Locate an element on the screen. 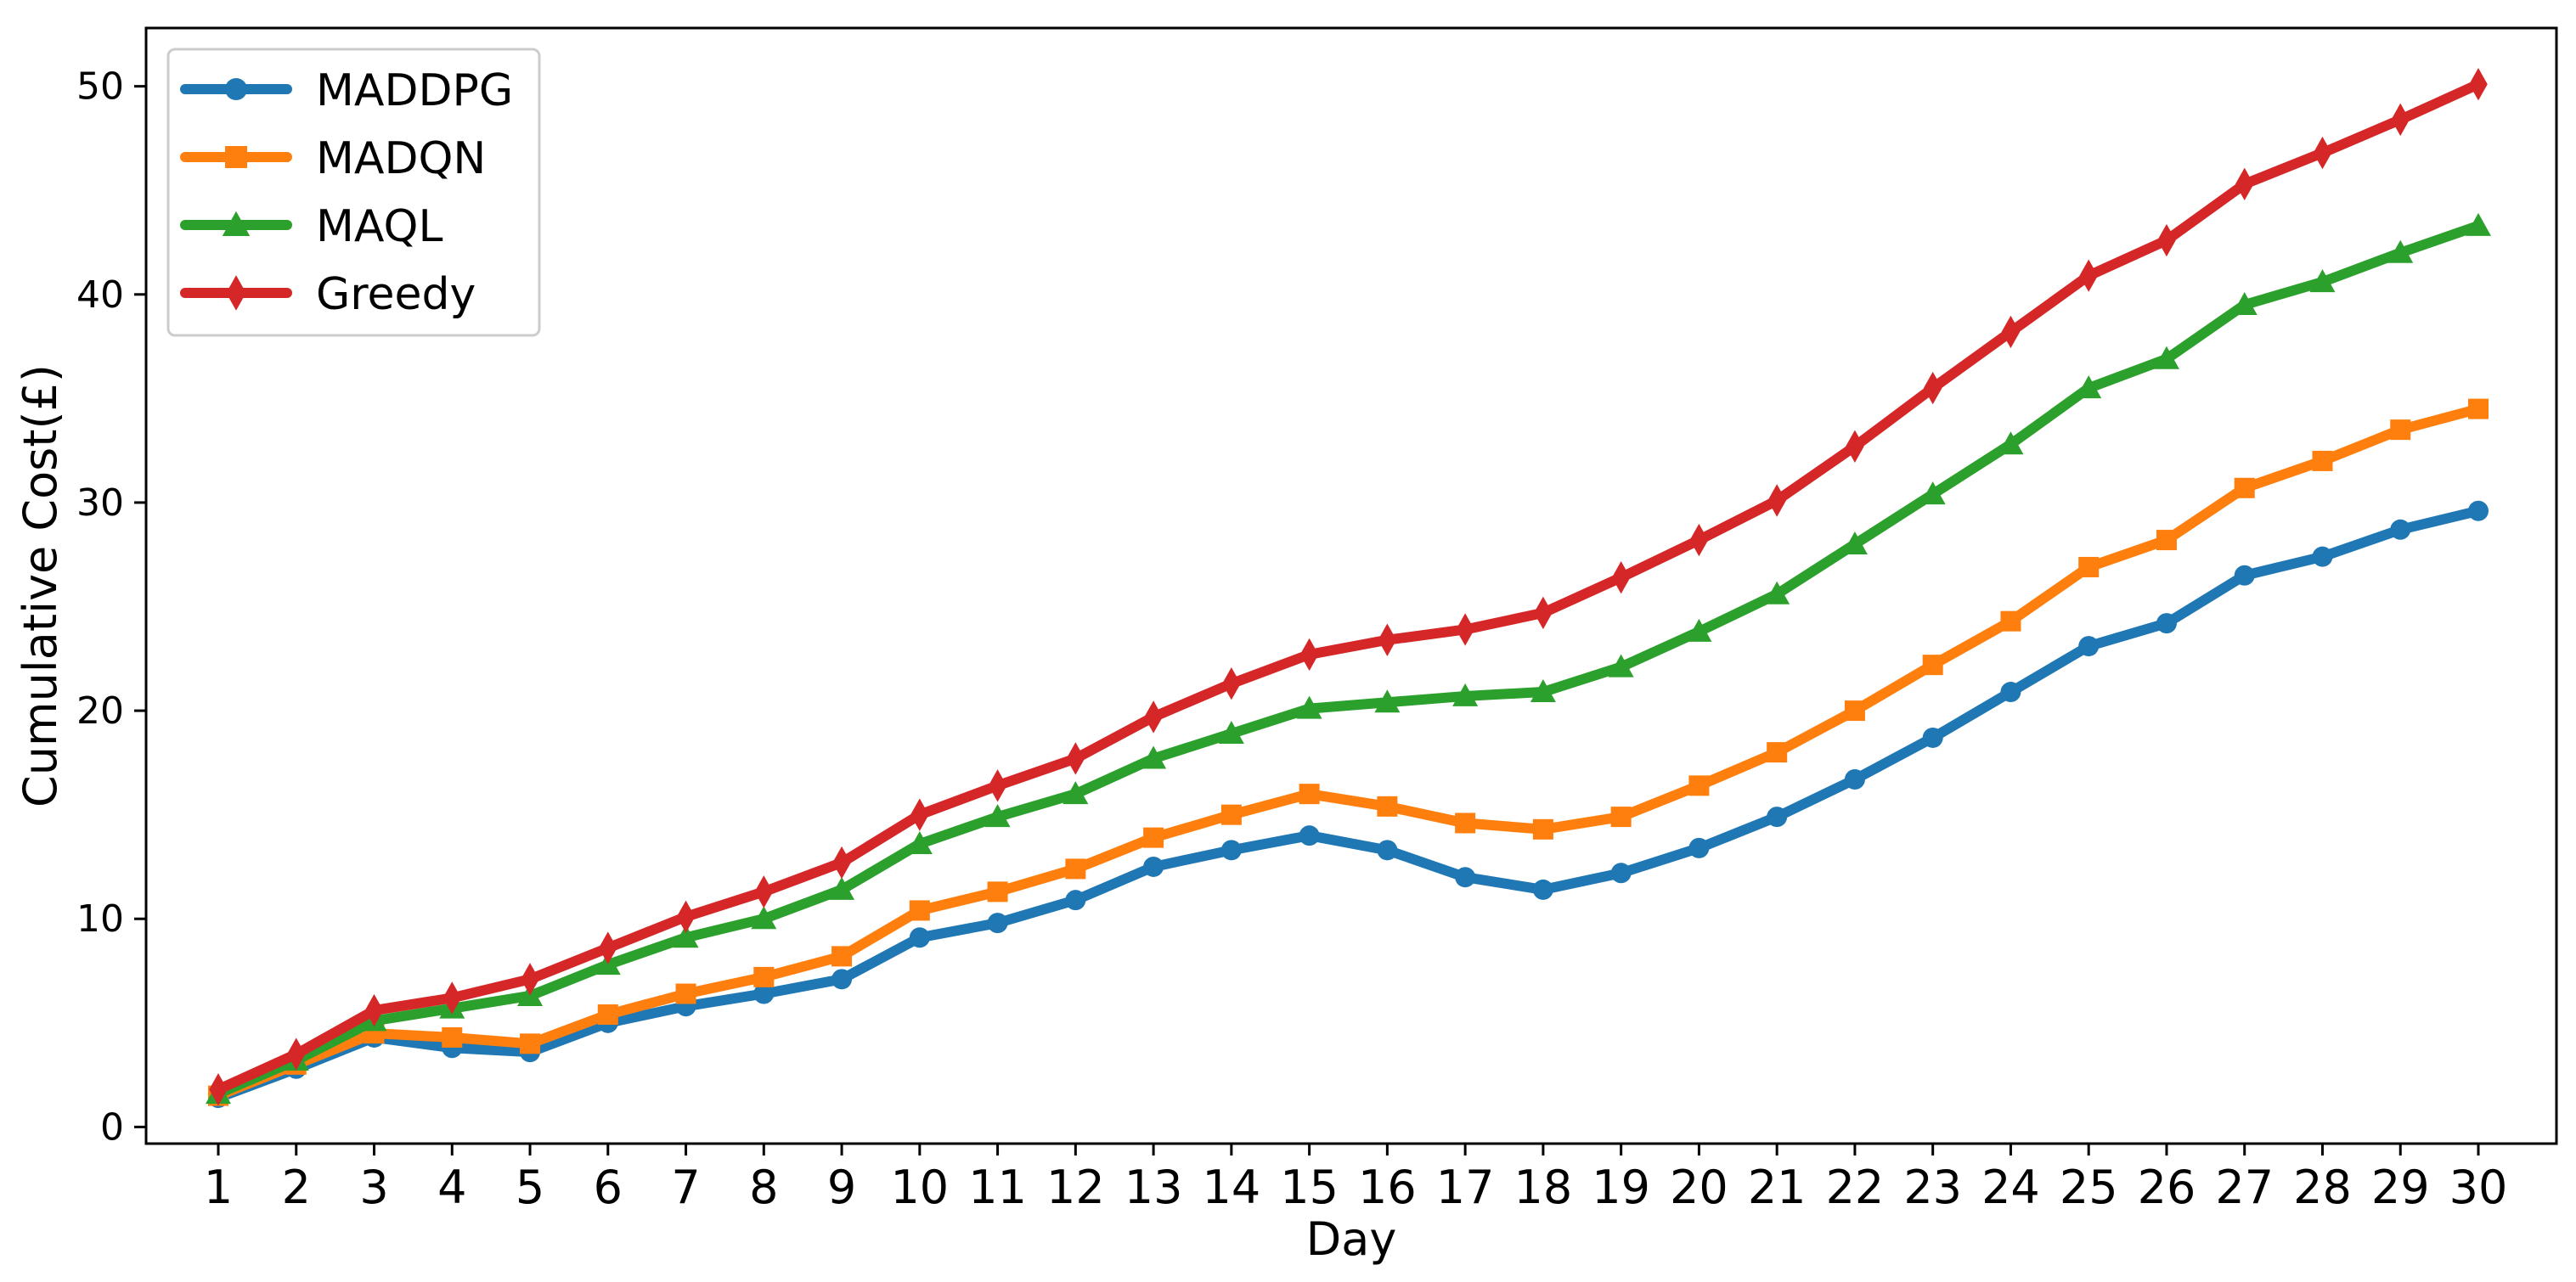 The image size is (2576, 1282). x-tick-label: 16 is located at coordinates (1387, 1187).